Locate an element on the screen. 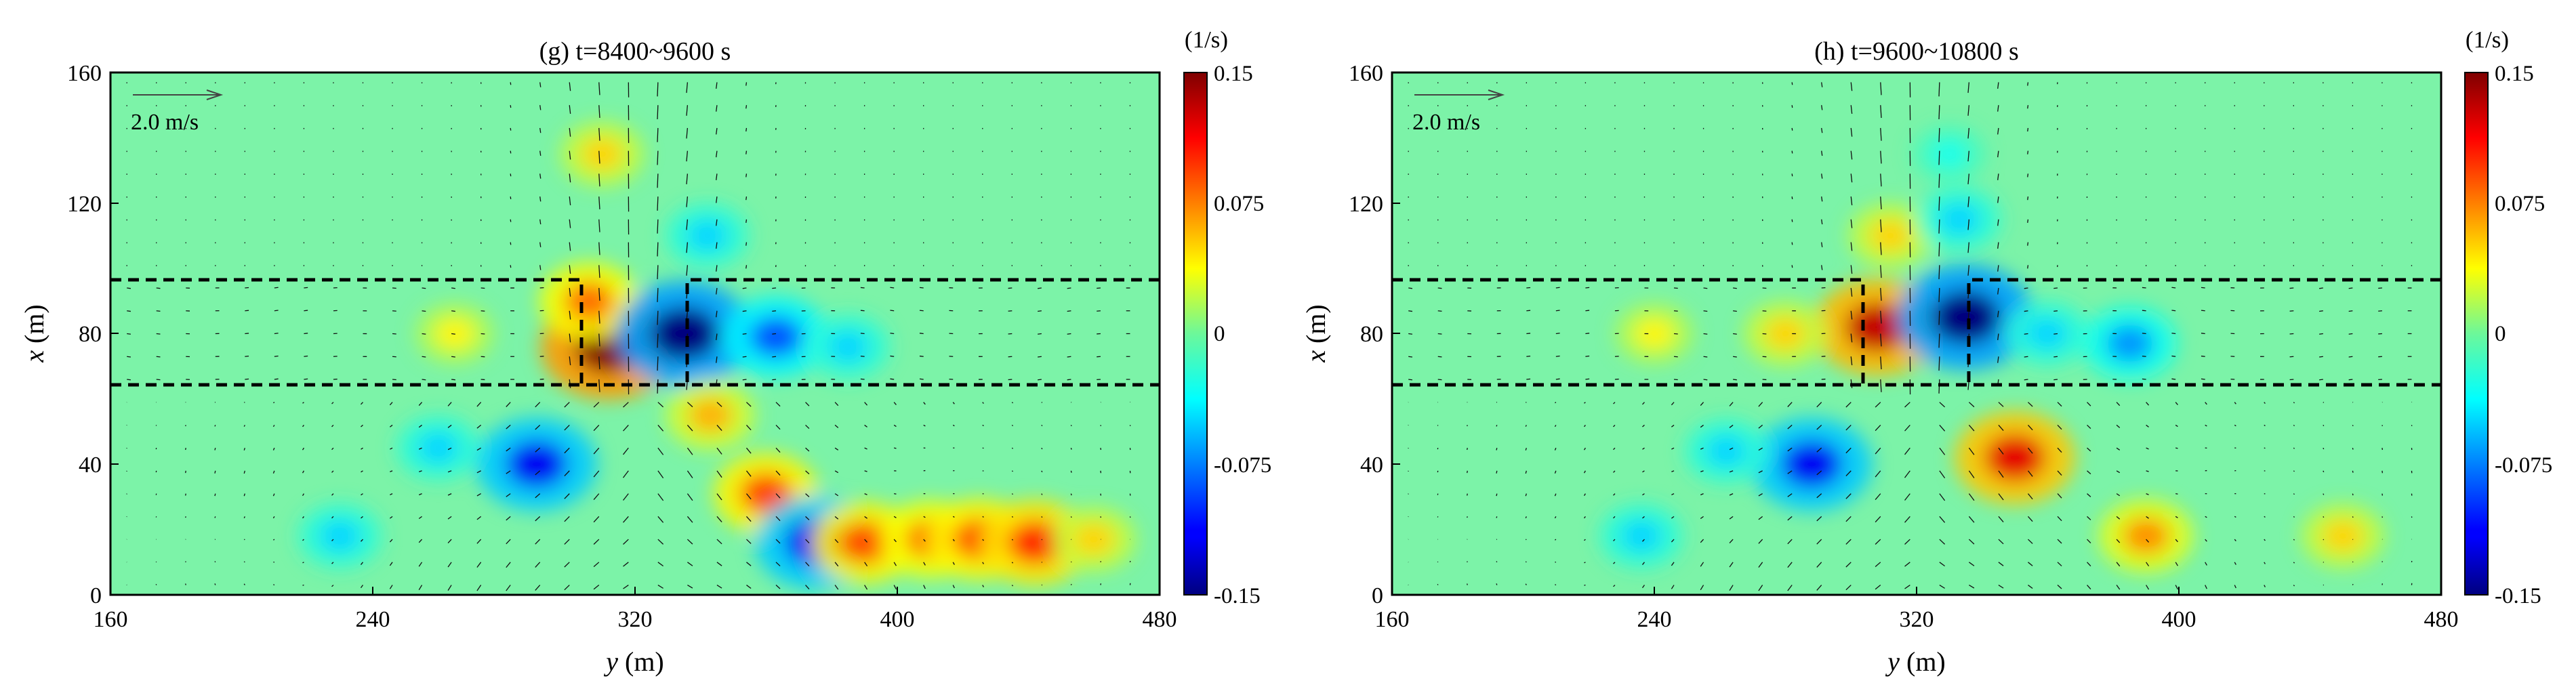 The width and height of the screenshot is (2576, 689). panel-g-xtick-label: 240 is located at coordinates (373, 620).